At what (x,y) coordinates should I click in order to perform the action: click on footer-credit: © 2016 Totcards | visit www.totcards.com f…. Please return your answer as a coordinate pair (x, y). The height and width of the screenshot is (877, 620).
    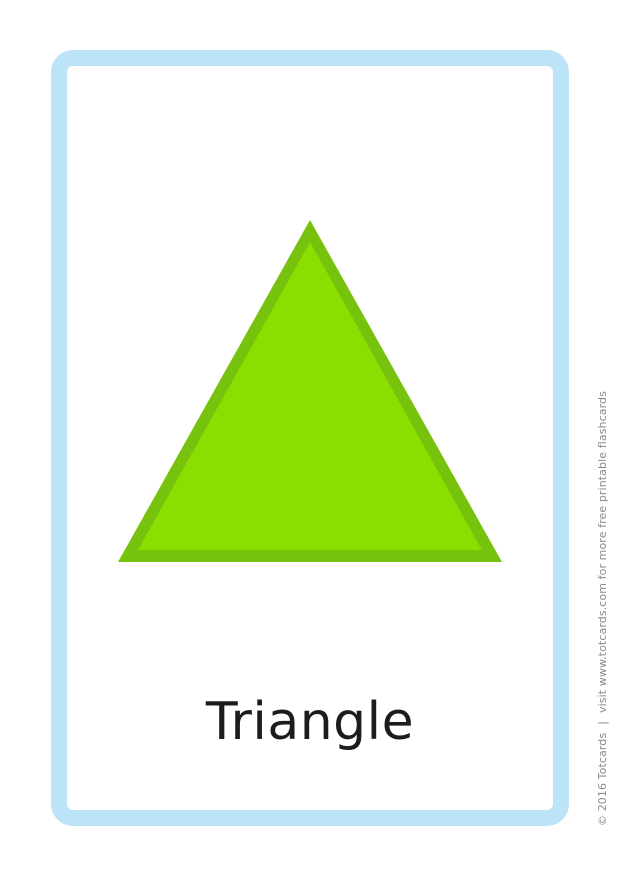
    Looking at the image, I should click on (602, 608).